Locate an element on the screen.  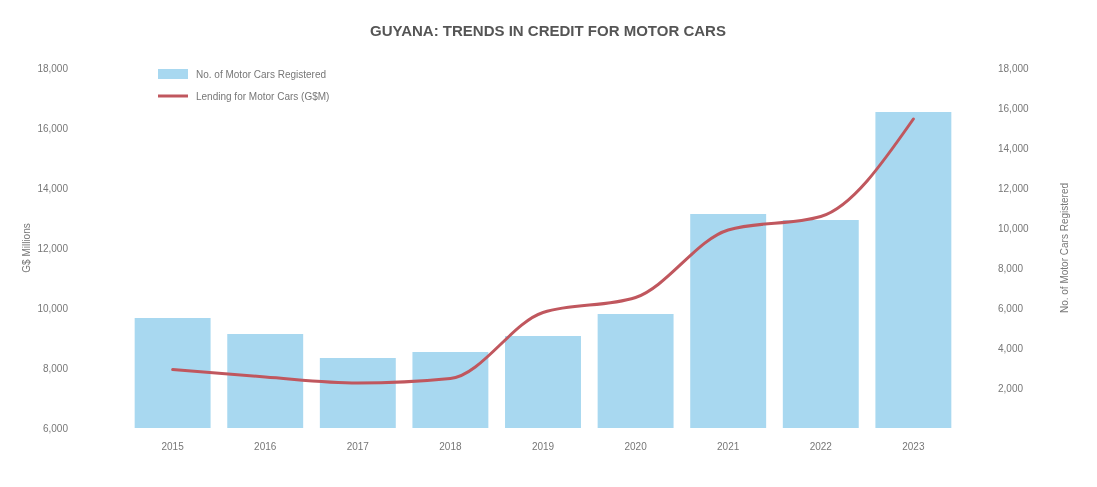
x-tick-label: 2021 is located at coordinates (728, 446).